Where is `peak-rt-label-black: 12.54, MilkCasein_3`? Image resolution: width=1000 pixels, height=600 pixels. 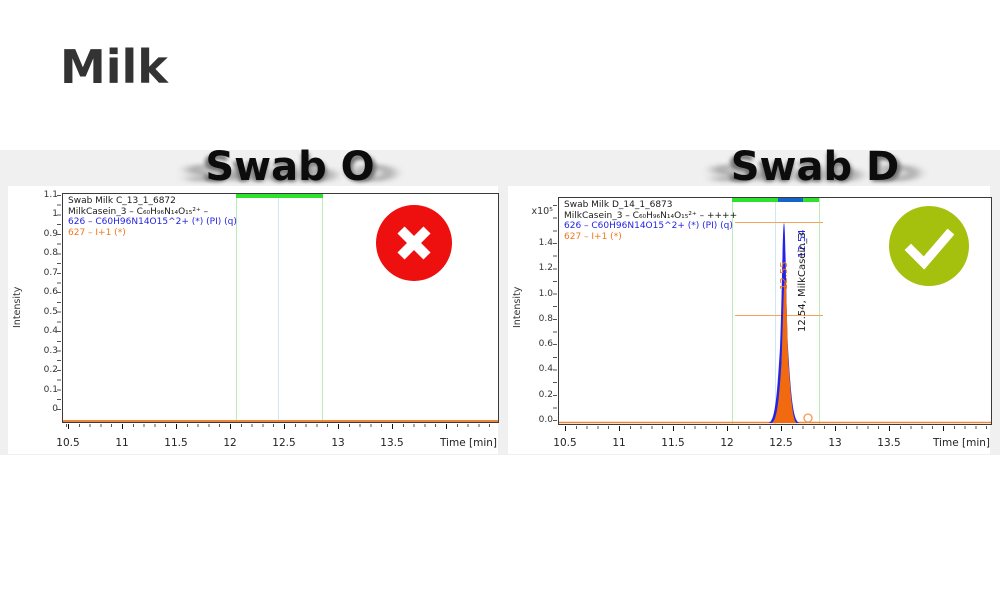
peak-rt-label-black: 12.54, MilkCasein_3 is located at coordinates (802, 282).